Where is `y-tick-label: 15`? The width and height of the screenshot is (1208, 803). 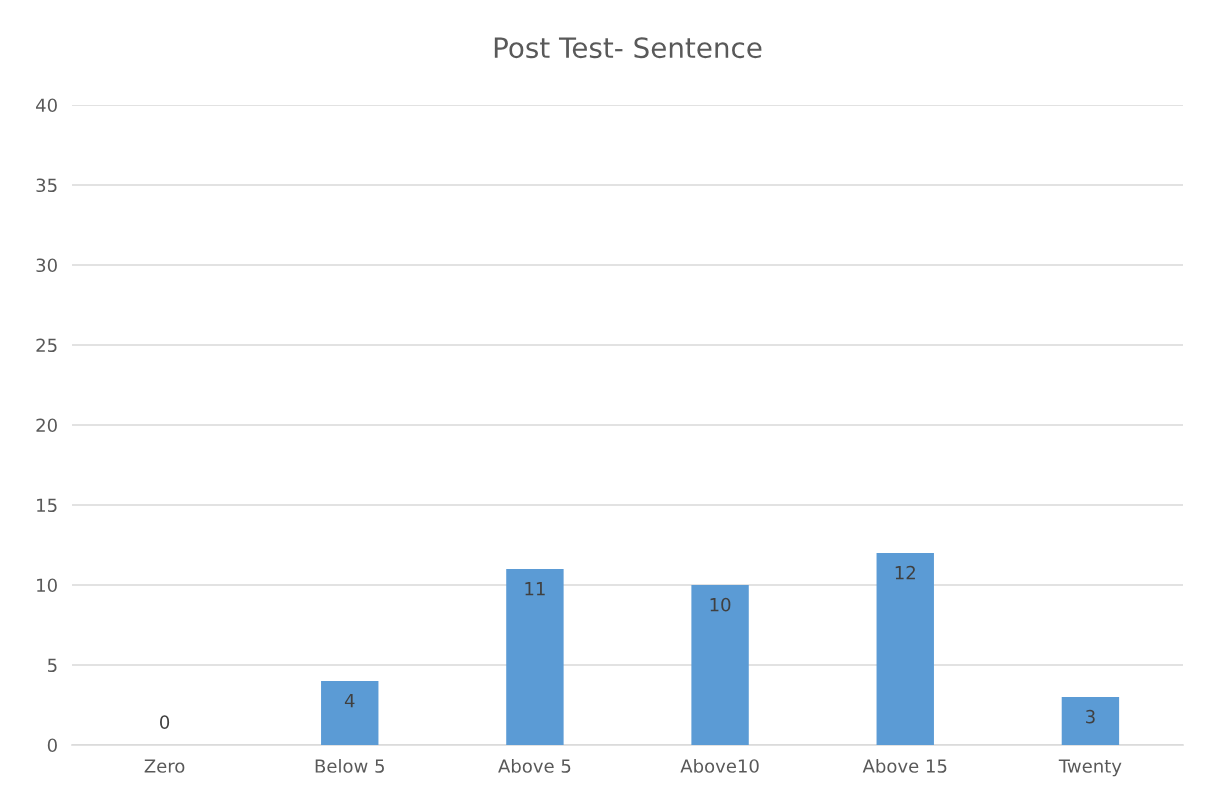 y-tick-label: 15 is located at coordinates (47, 505).